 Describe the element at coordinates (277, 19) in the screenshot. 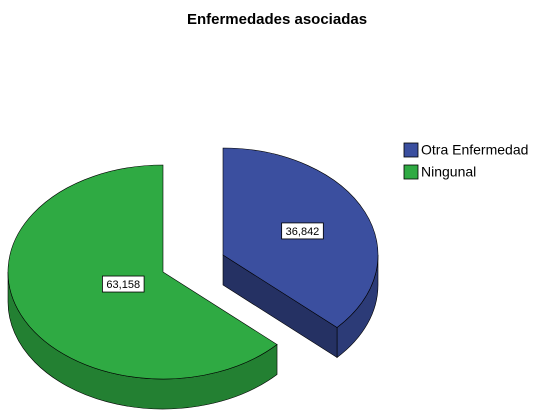

I see `chart-title: Enfermedades asociadas` at that location.